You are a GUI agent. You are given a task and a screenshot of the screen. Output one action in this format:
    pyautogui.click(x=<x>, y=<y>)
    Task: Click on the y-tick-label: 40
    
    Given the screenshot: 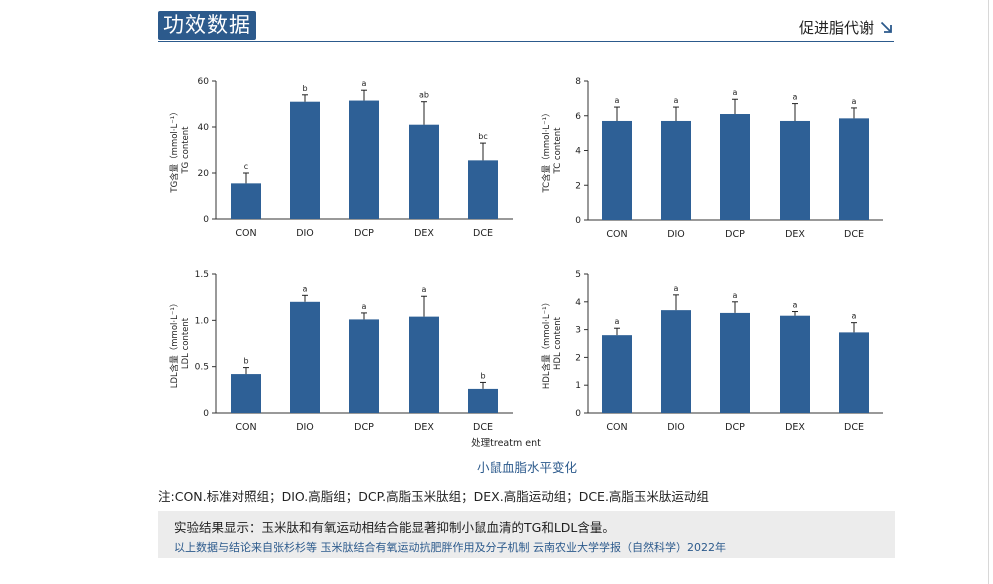 What is the action you would take?
    pyautogui.click(x=204, y=128)
    